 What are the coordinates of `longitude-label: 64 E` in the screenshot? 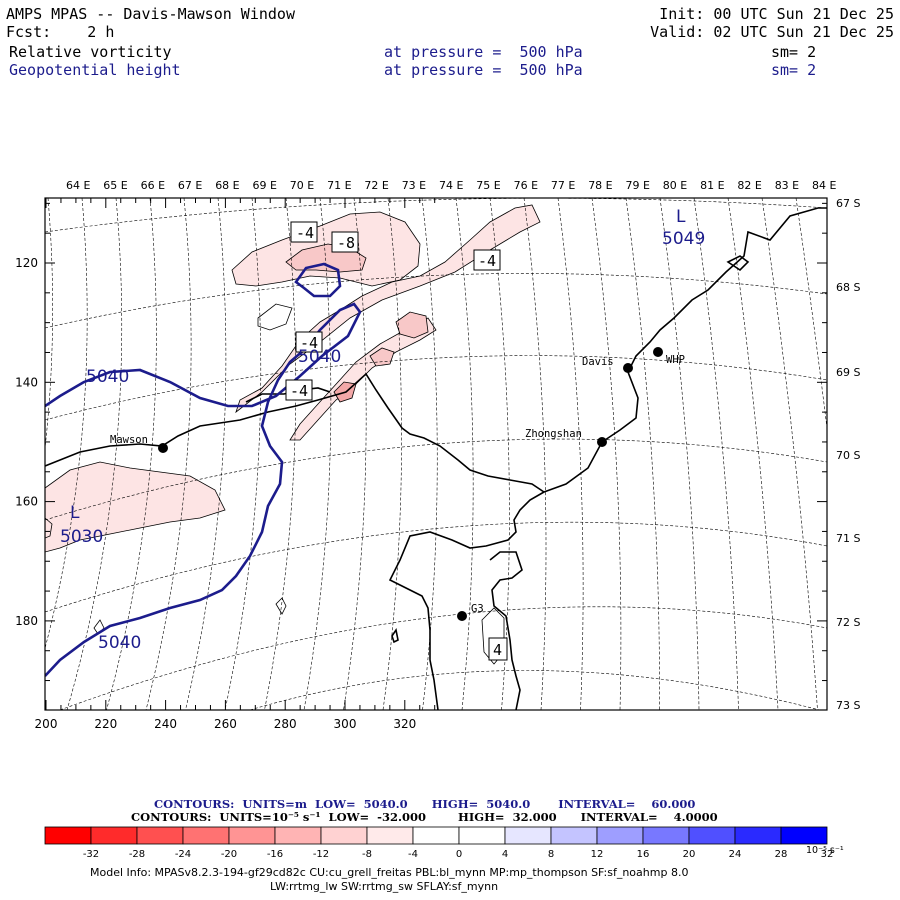 It's located at (78, 185).